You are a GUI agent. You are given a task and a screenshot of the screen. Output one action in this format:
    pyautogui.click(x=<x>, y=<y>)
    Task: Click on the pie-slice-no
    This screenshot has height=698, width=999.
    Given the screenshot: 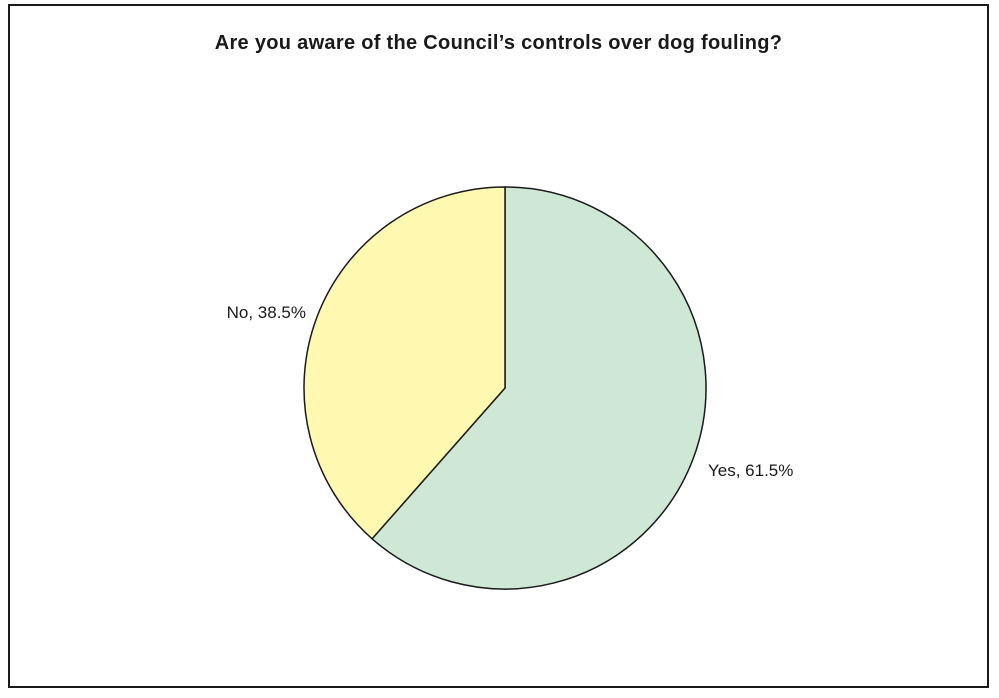 What is the action you would take?
    pyautogui.click(x=404, y=363)
    